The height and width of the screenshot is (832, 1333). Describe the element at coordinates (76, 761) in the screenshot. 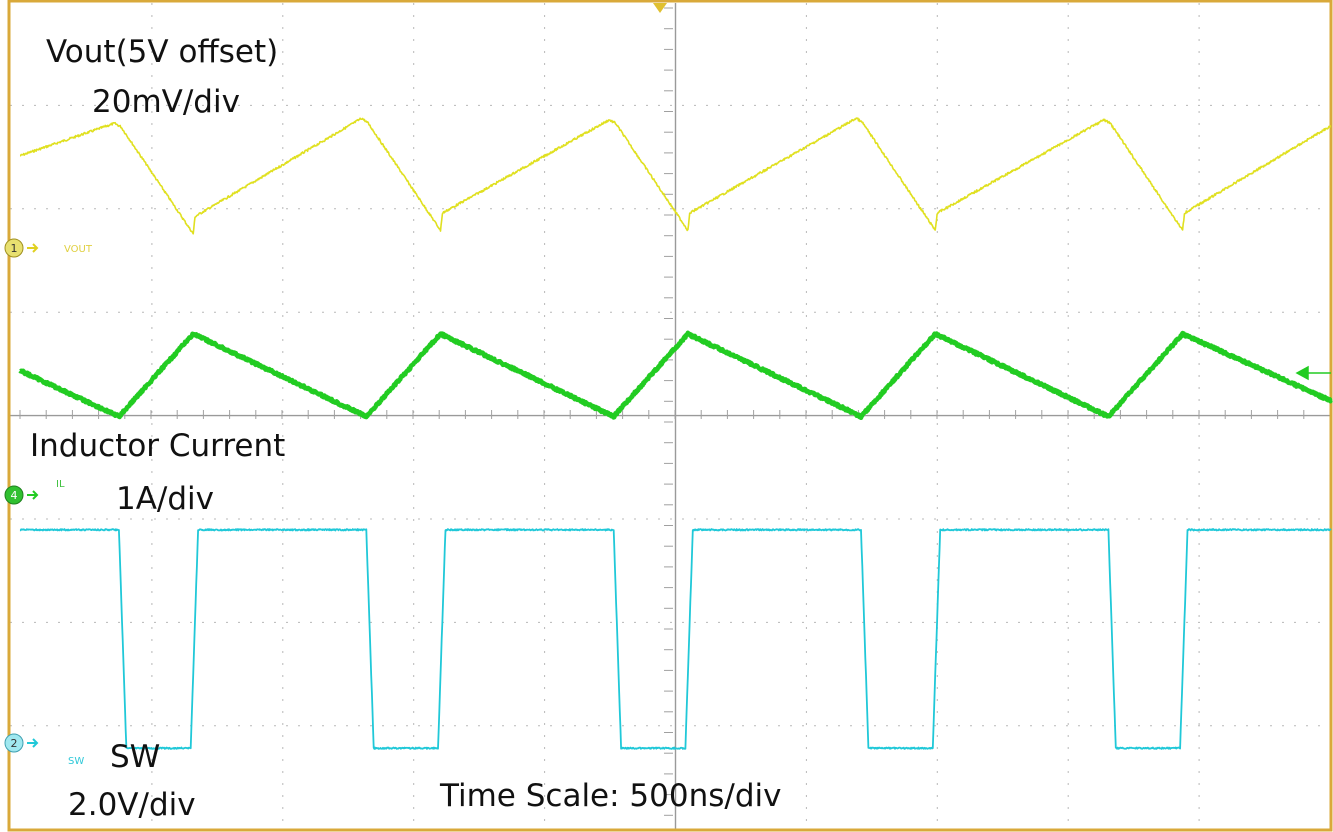

I see `channel-2-label: SW` at that location.